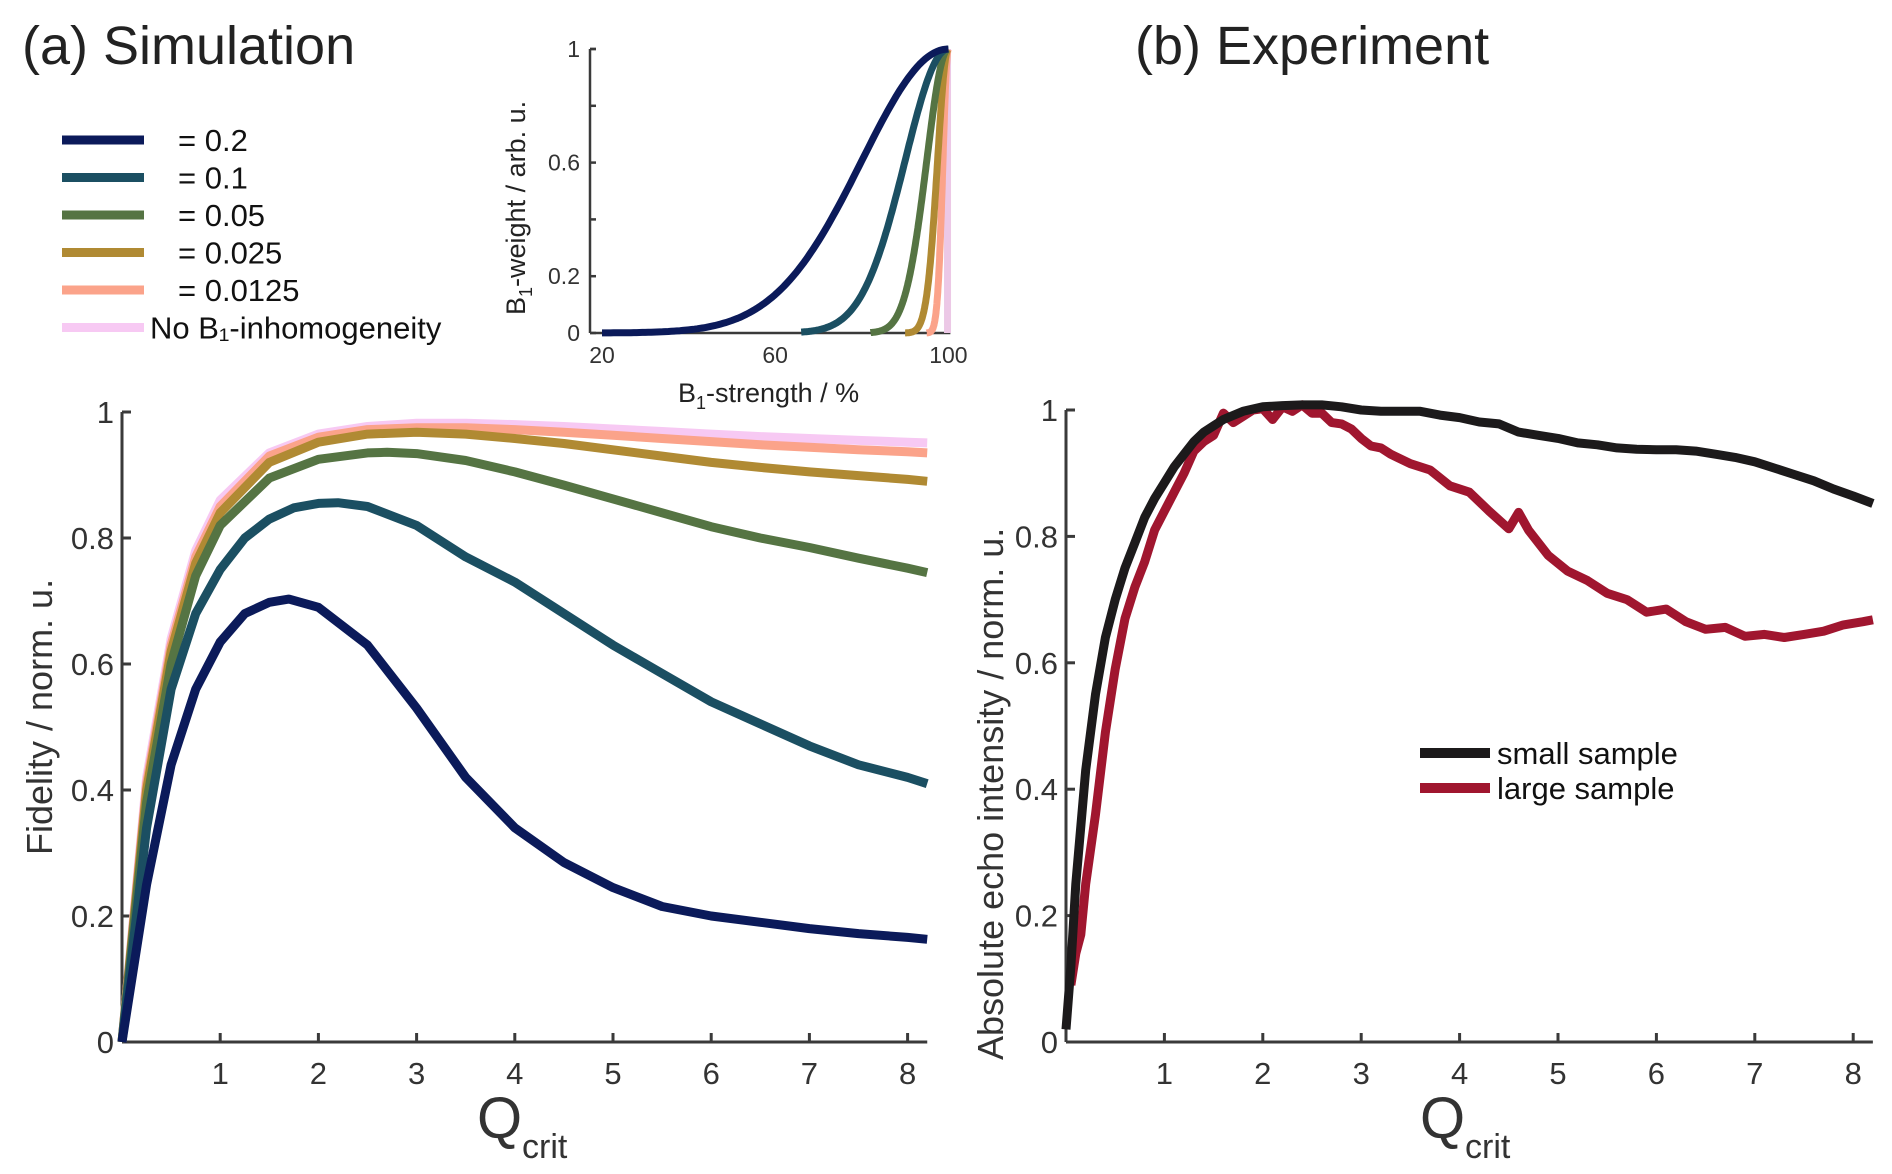 This screenshot has height=1174, width=1892. What do you see at coordinates (516, 194) in the screenshot?
I see `inset-y-label-rest: -weight / arb. u.` at bounding box center [516, 194].